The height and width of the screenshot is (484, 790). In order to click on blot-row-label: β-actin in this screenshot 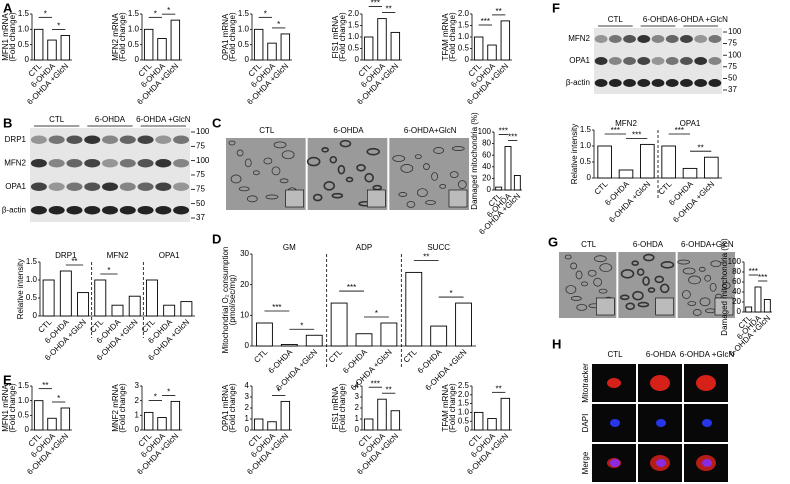, I will do `click(578, 82)`.